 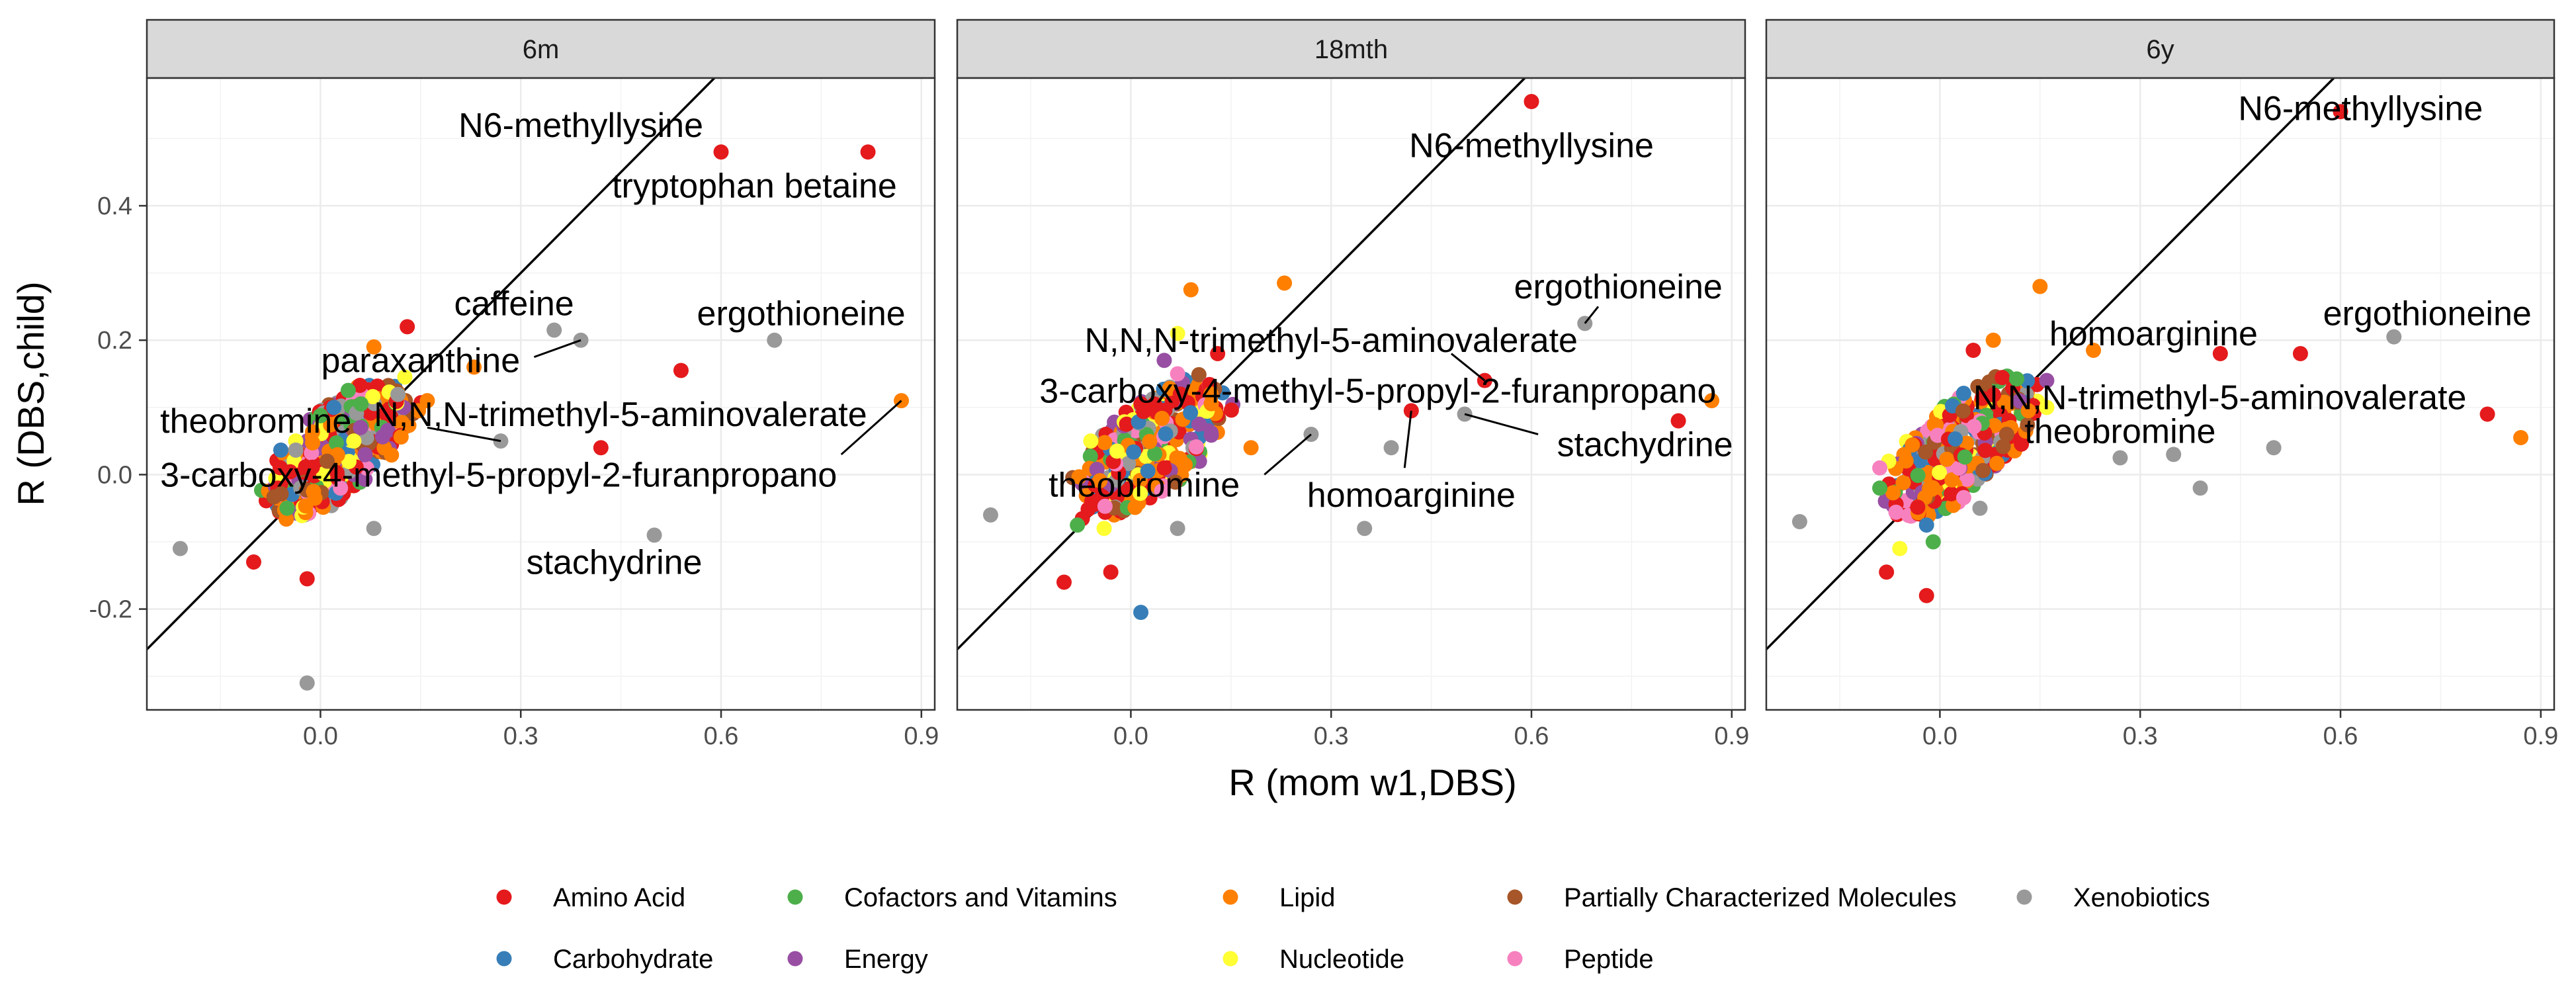 I want to click on legend-label: Xenobiotics, so click(x=2141, y=898).